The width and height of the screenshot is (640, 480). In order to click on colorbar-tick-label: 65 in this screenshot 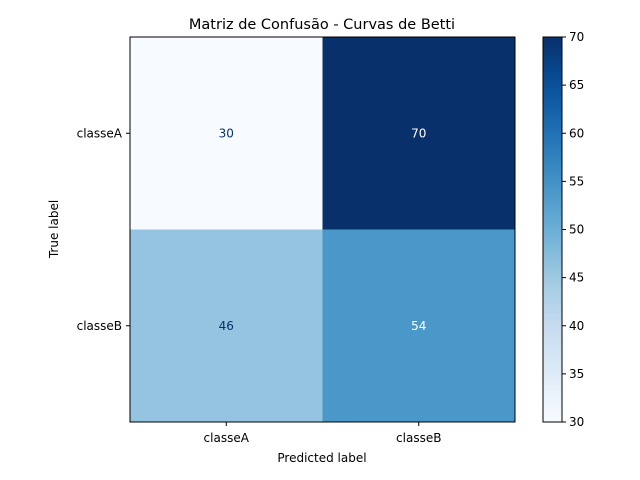, I will do `click(576, 85)`.